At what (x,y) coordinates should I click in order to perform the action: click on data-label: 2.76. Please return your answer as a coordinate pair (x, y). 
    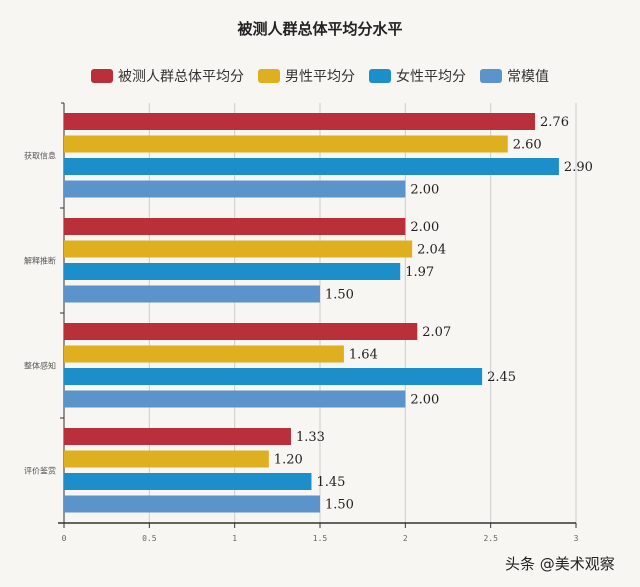
    Looking at the image, I should click on (554, 122).